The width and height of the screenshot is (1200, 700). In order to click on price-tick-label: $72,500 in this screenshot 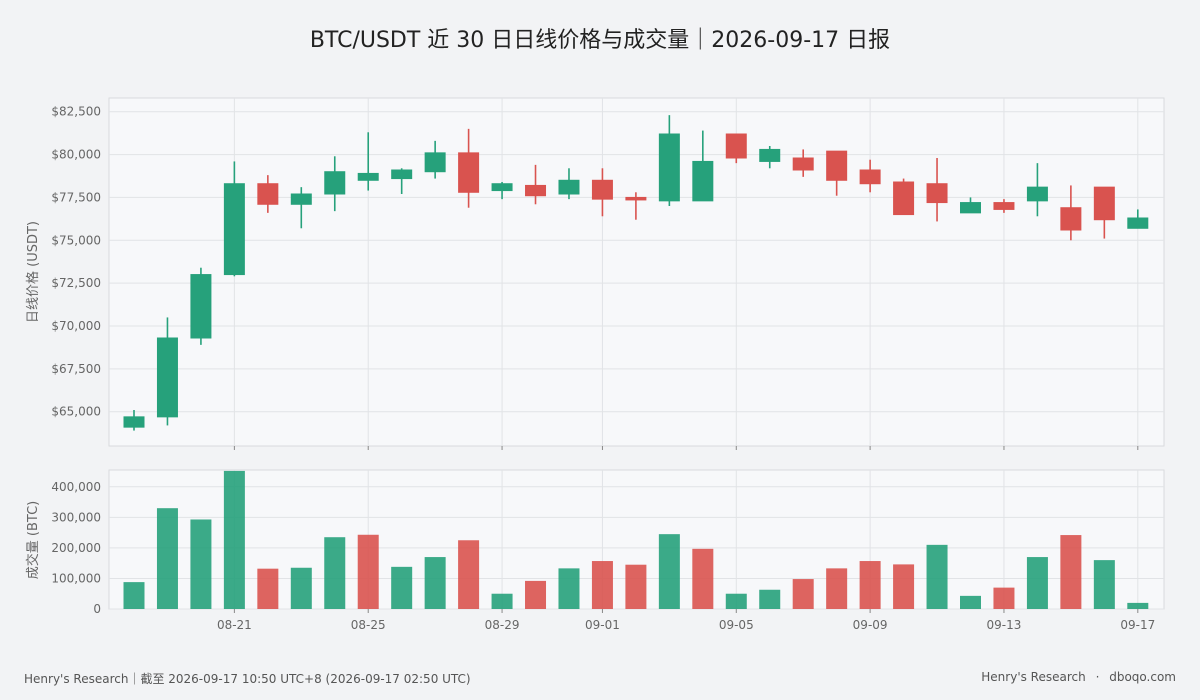, I will do `click(76, 283)`.